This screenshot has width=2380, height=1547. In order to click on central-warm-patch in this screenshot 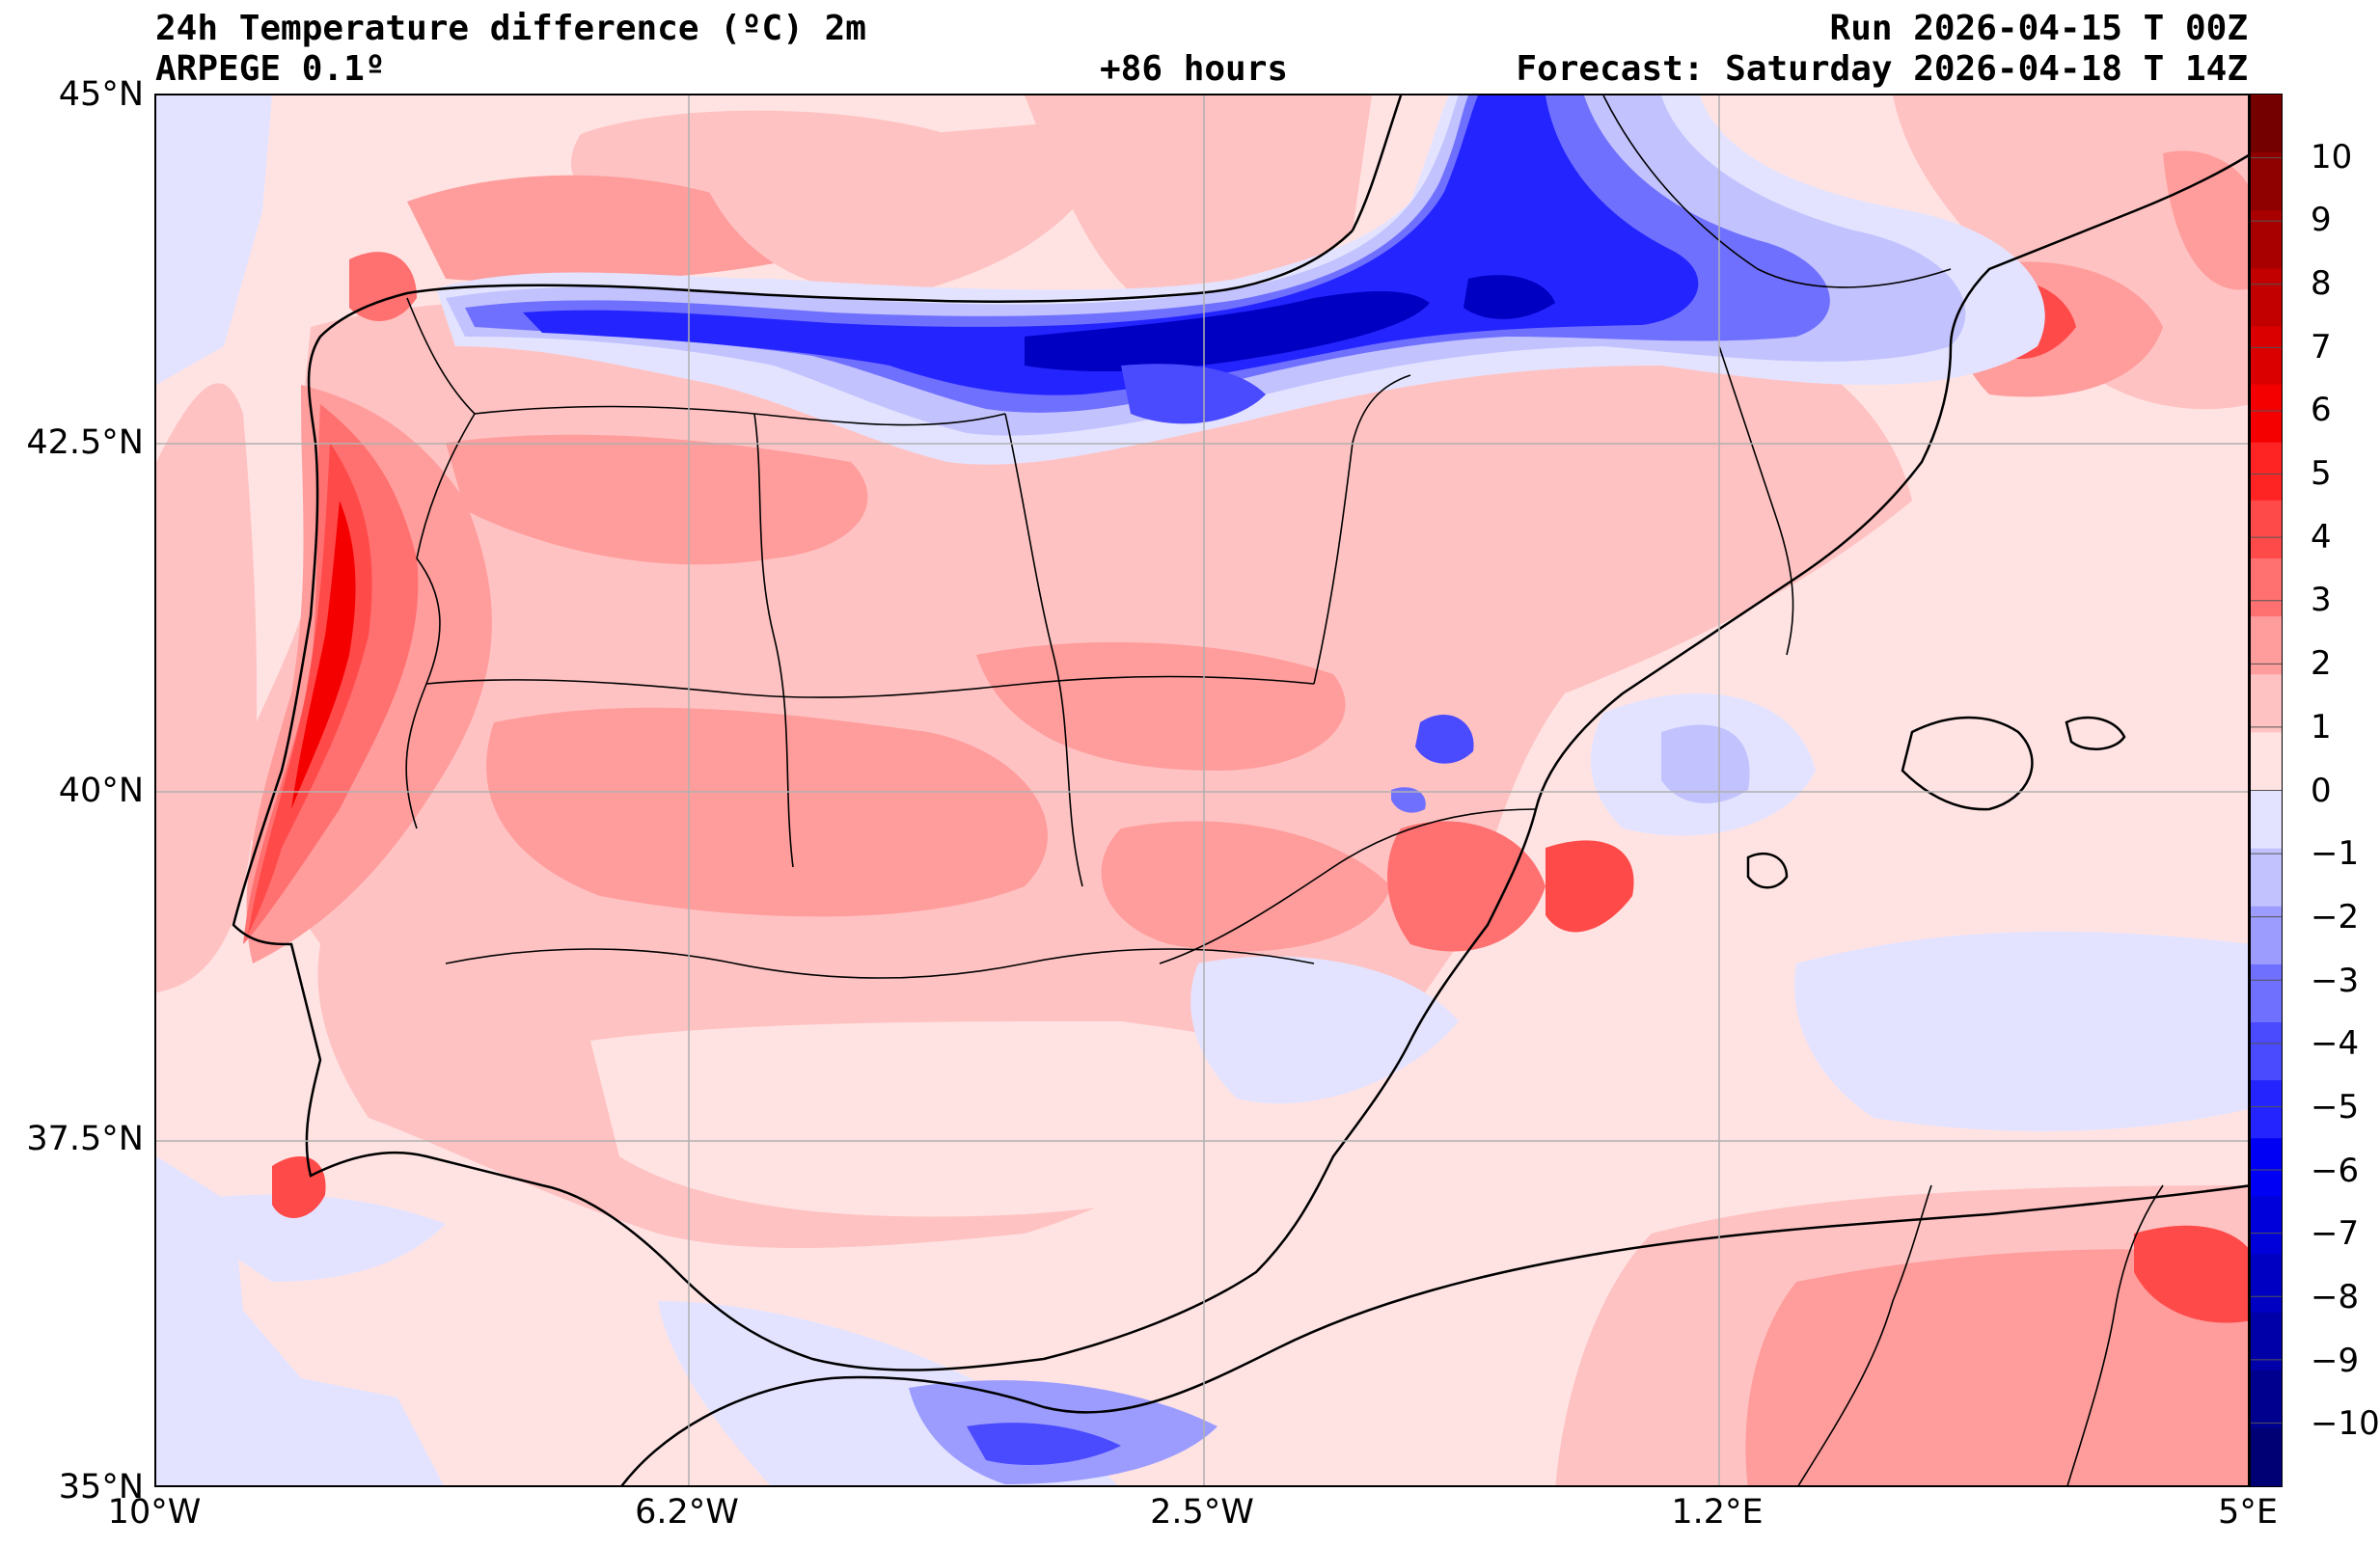, I will do `click(1161, 706)`.